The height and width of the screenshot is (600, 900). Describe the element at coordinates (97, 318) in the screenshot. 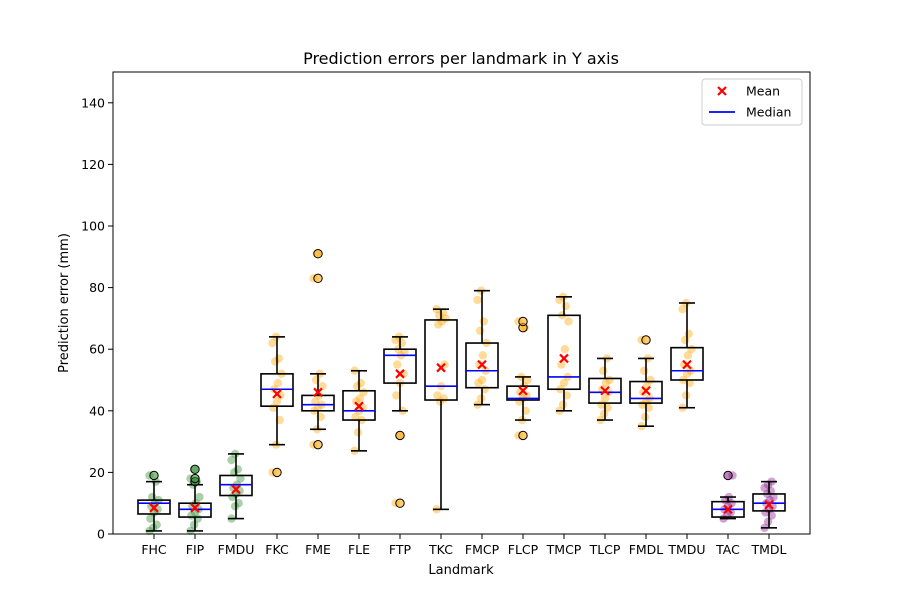

I see `y-axis: 0 20 40 60 80 100 120 140` at that location.